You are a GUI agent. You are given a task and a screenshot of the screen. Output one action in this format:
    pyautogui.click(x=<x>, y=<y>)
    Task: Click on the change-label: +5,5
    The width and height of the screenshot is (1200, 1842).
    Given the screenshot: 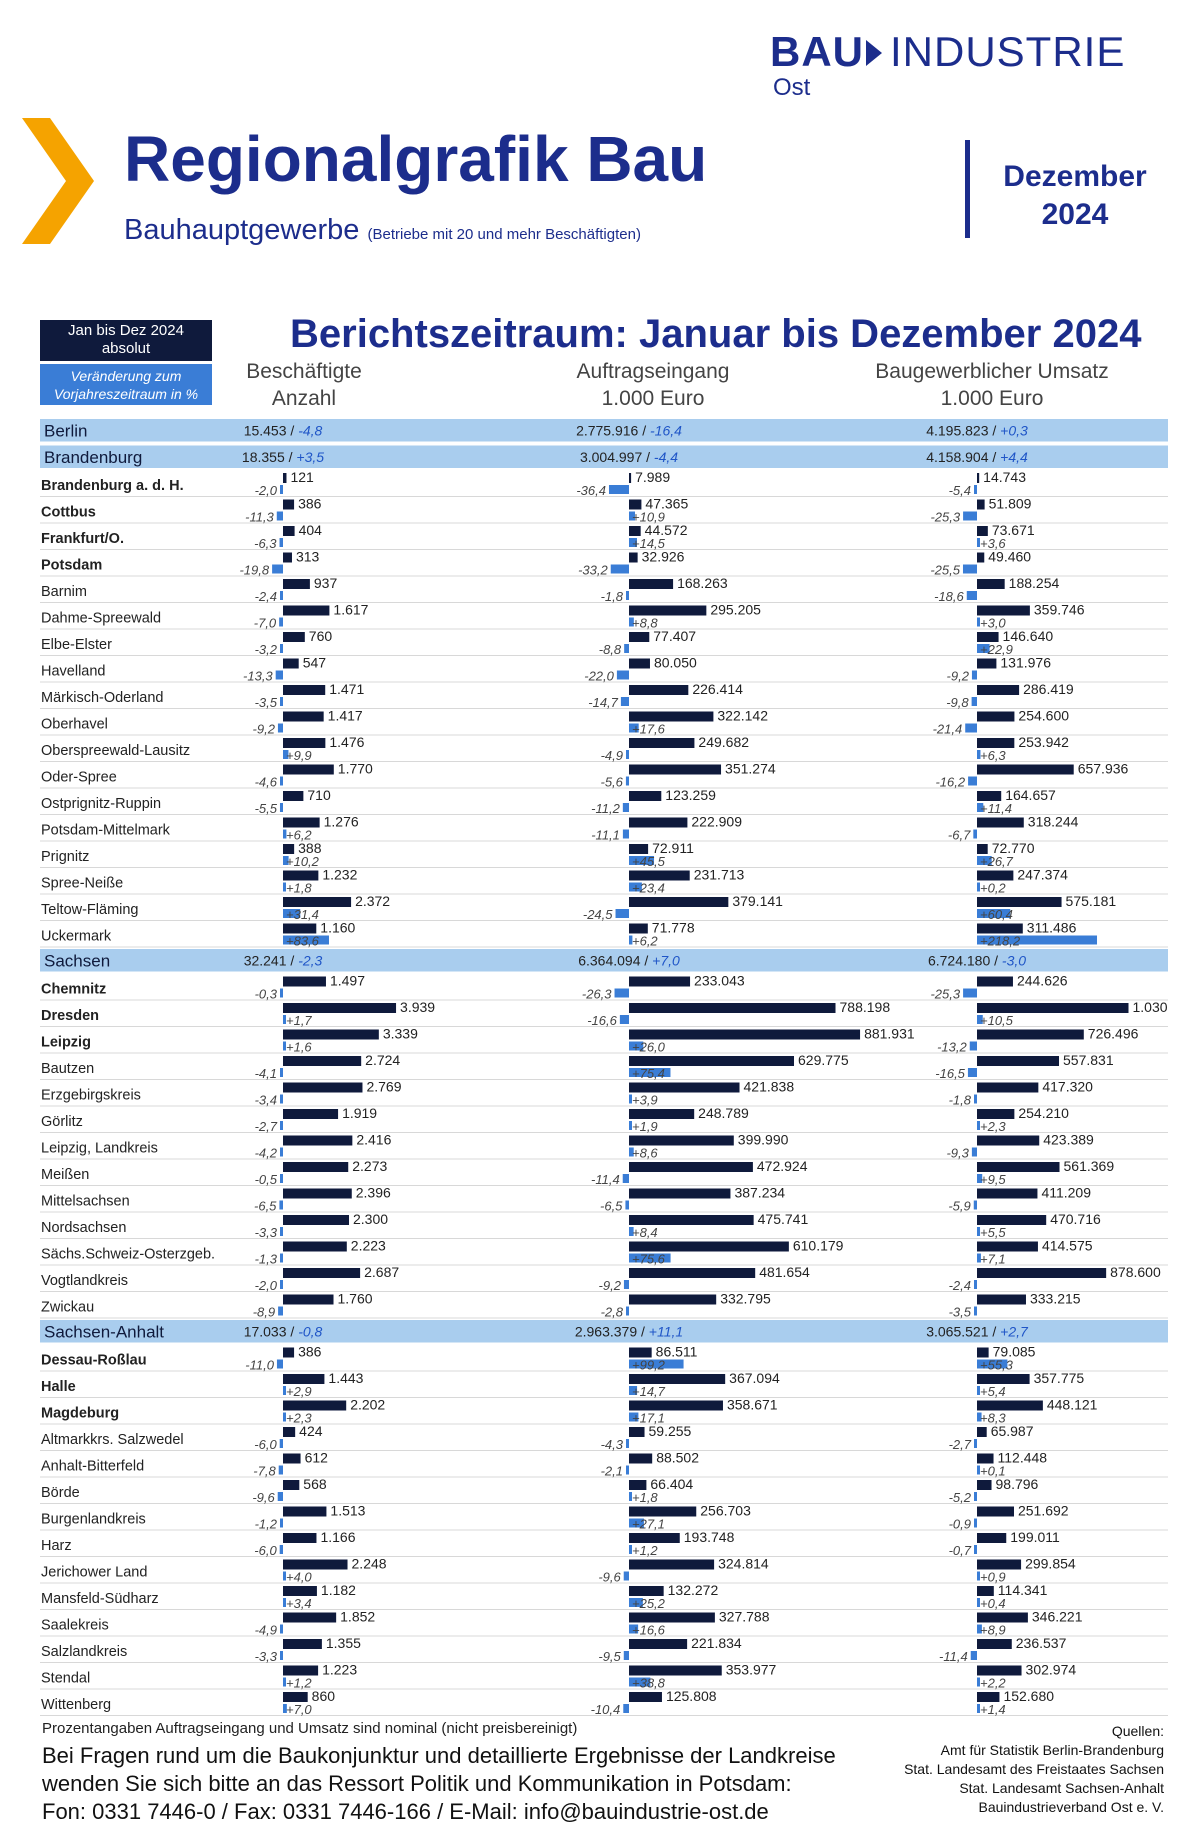 What is the action you would take?
    pyautogui.click(x=993, y=1232)
    